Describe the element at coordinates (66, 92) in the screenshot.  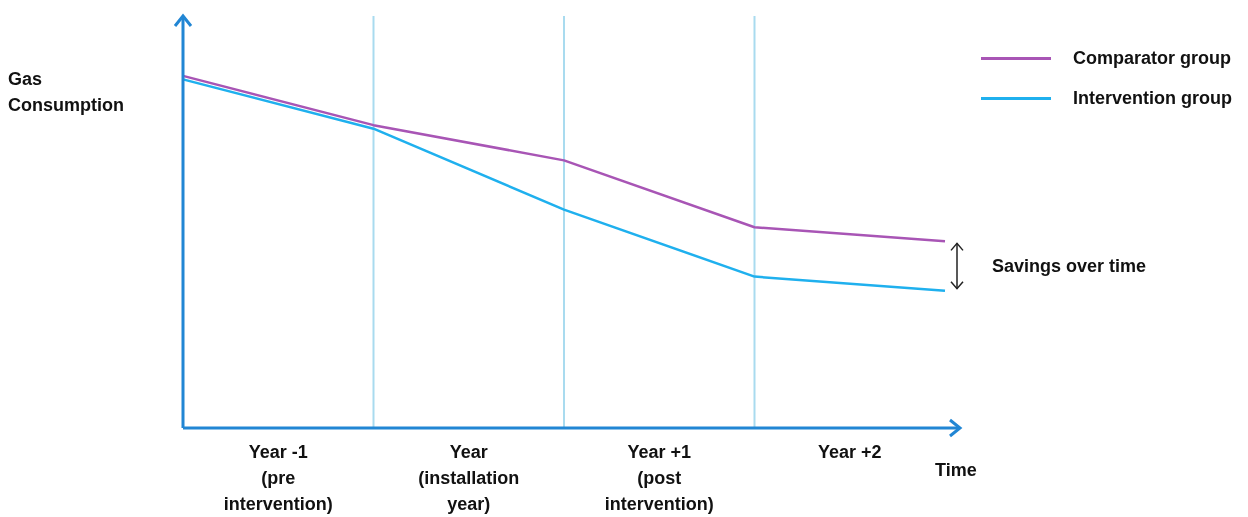
I see `y-axis-title: Gas Consumption` at that location.